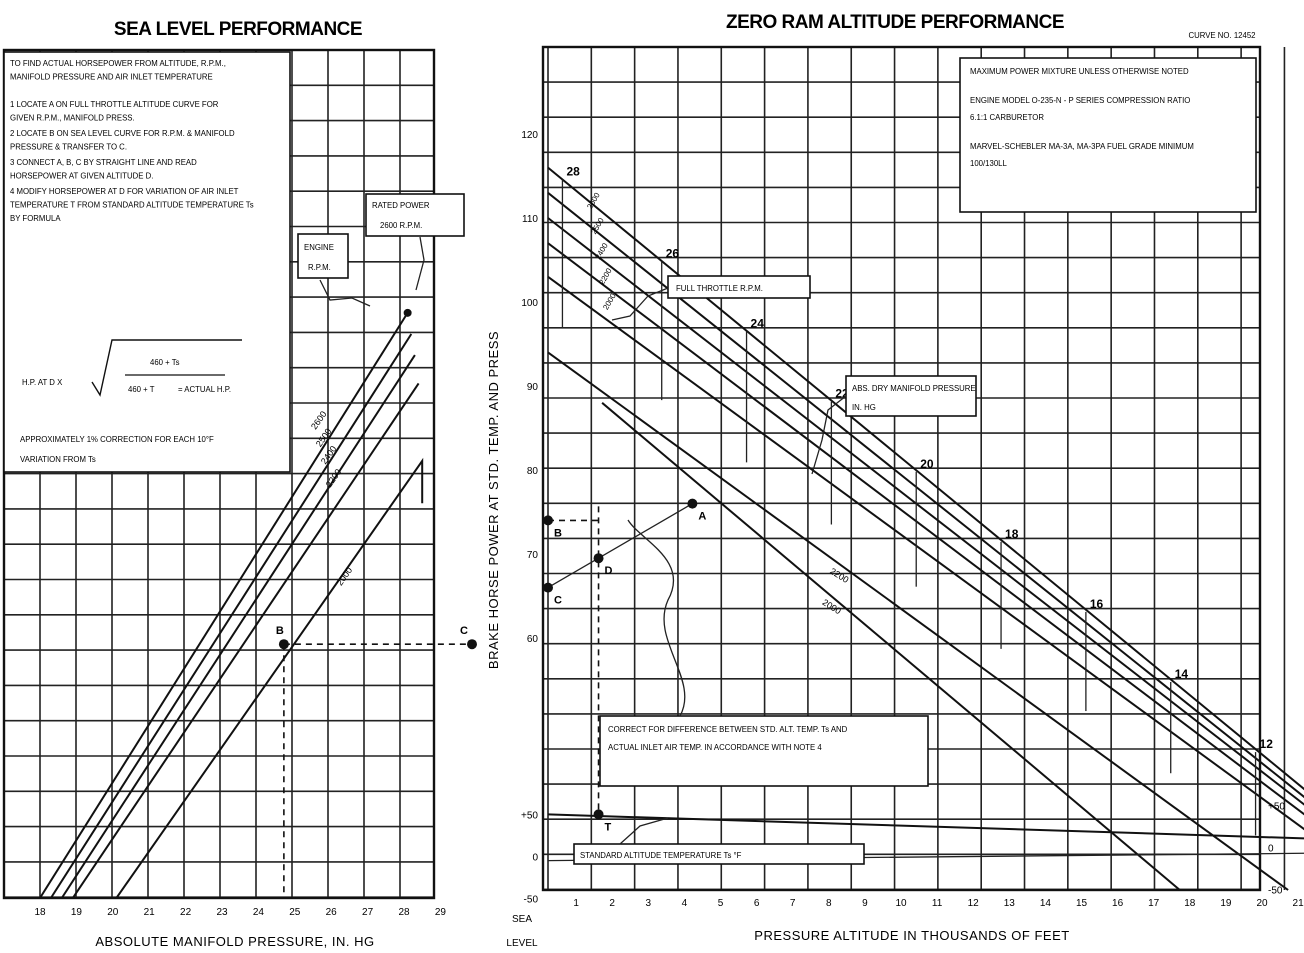 The width and height of the screenshot is (1304, 953). What do you see at coordinates (757, 903) in the screenshot?
I see `zero-ram-x-tick: 6` at bounding box center [757, 903].